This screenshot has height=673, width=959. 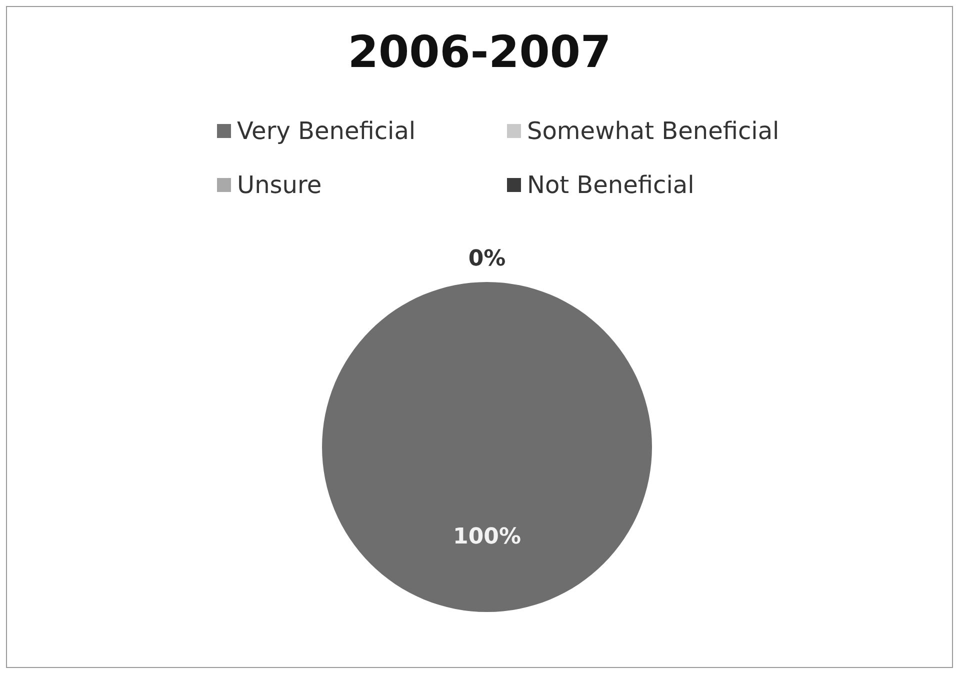 I want to click on chart-title: 2006-2007, so click(x=479, y=52).